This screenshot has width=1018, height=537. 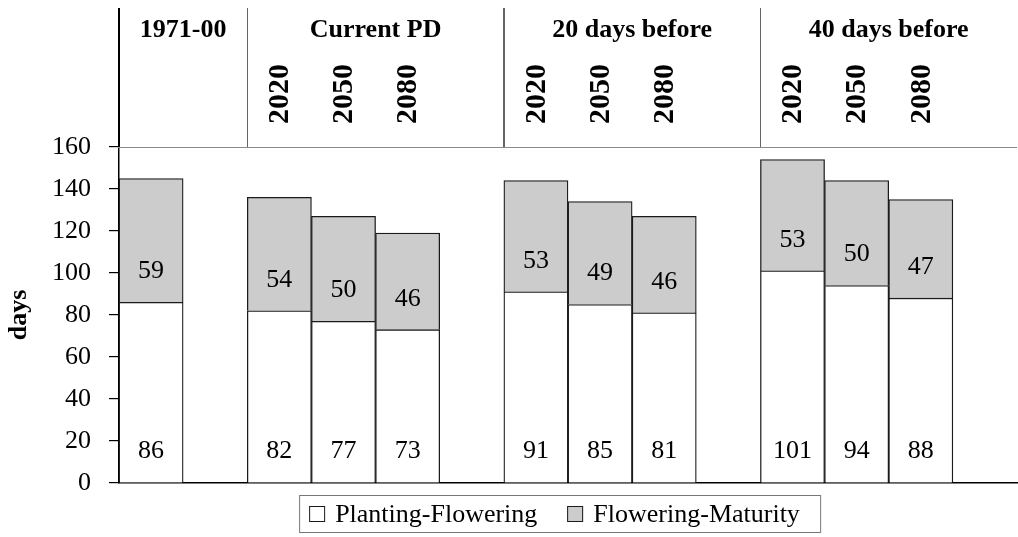 What do you see at coordinates (183, 28) in the screenshot?
I see `text: 1971-00` at bounding box center [183, 28].